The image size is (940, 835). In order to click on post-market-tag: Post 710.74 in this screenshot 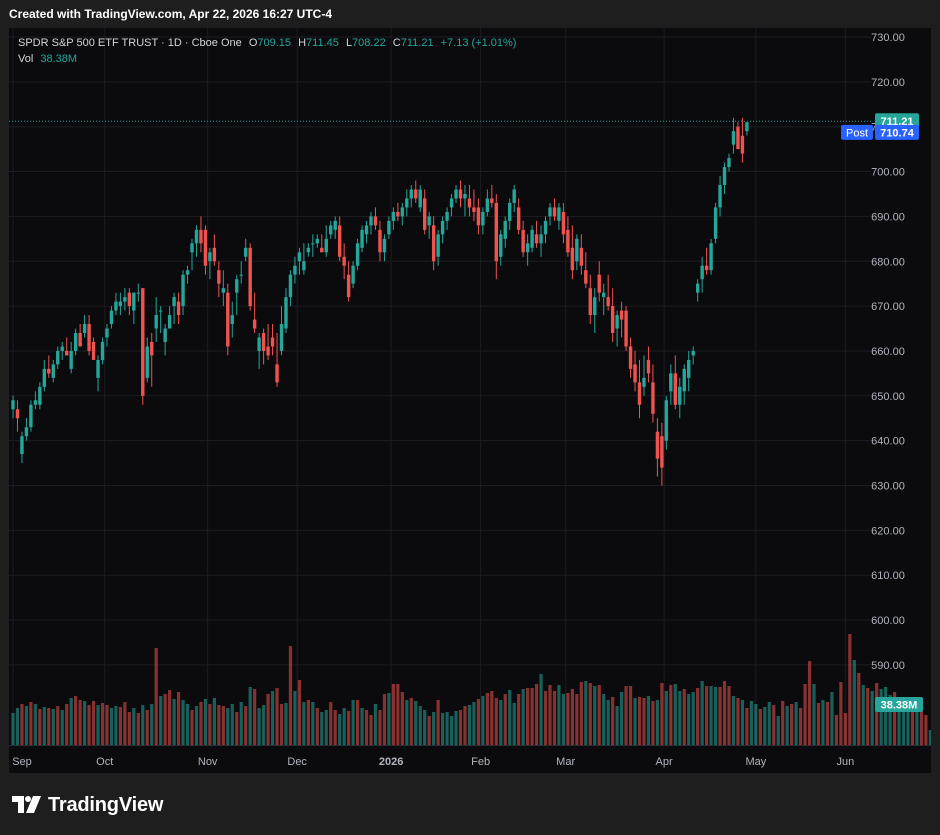, I will do `click(880, 132)`.